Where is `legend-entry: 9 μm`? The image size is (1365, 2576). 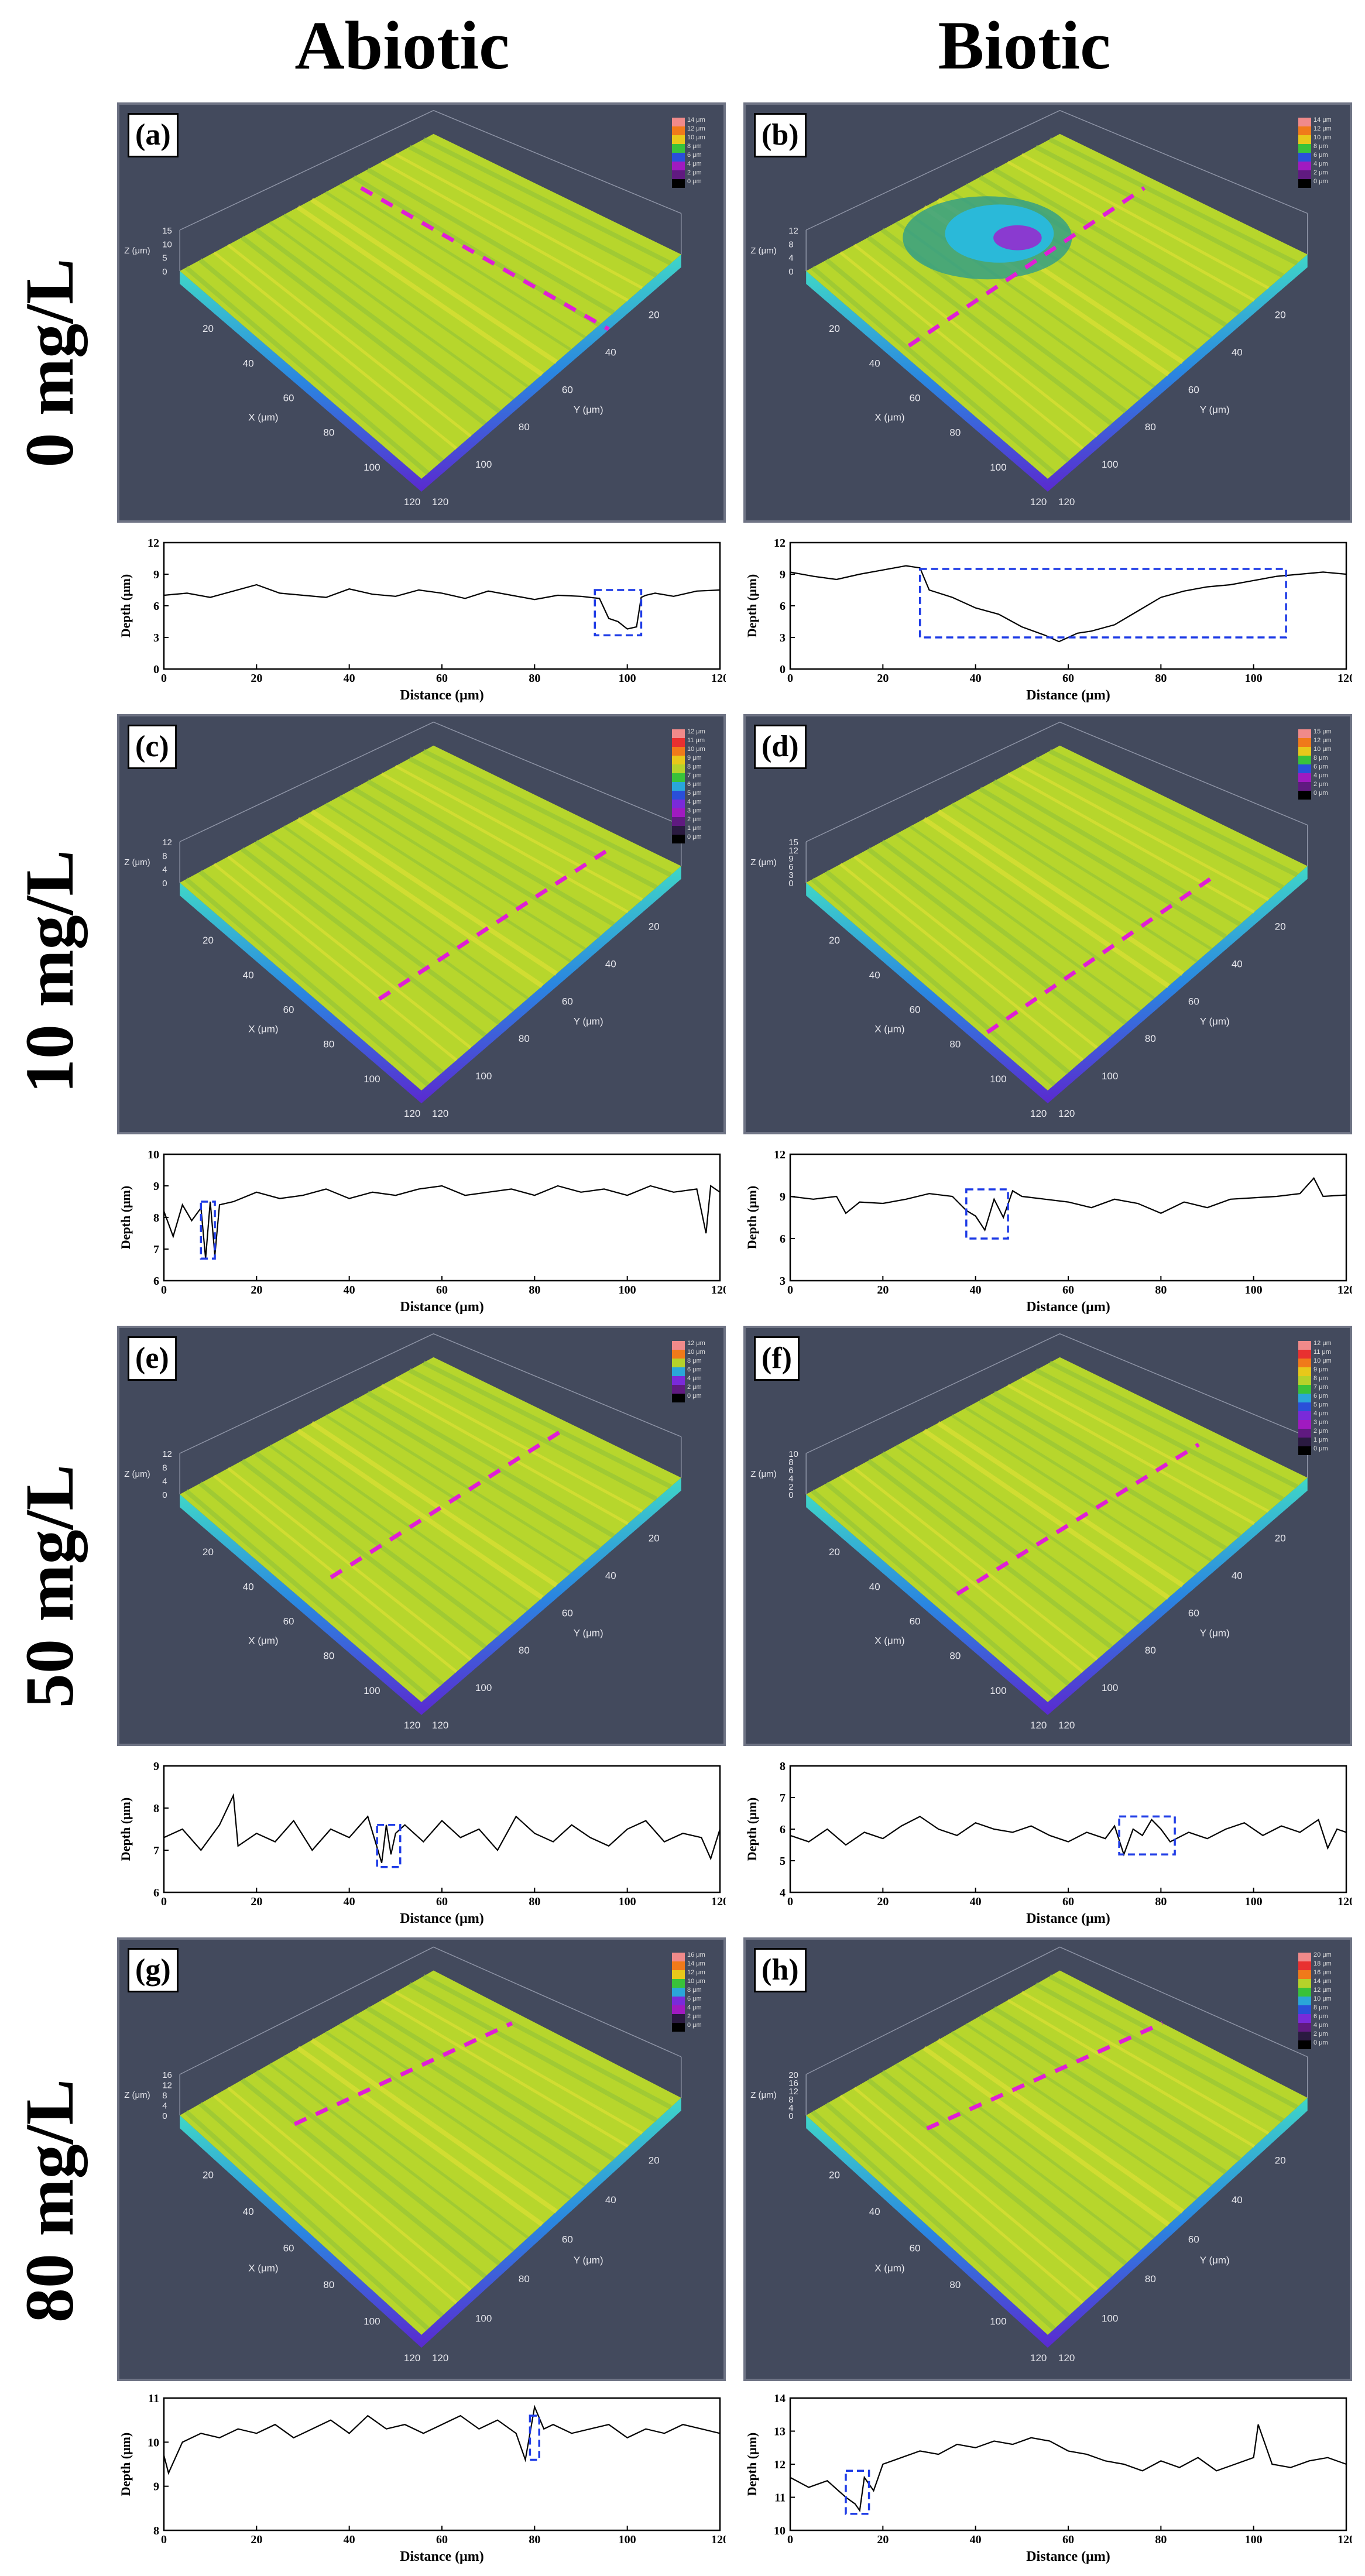 legend-entry: 9 μm is located at coordinates (1315, 1371).